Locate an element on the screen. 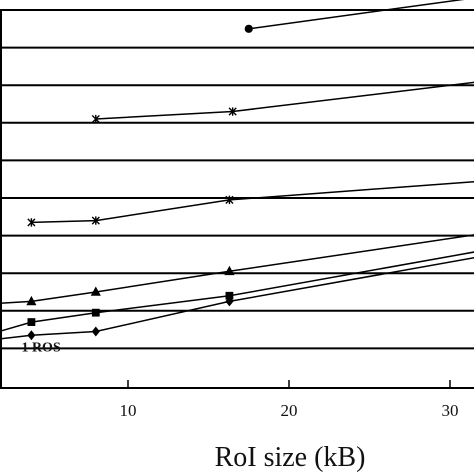  x-tick-label: 20 is located at coordinates (289, 410).